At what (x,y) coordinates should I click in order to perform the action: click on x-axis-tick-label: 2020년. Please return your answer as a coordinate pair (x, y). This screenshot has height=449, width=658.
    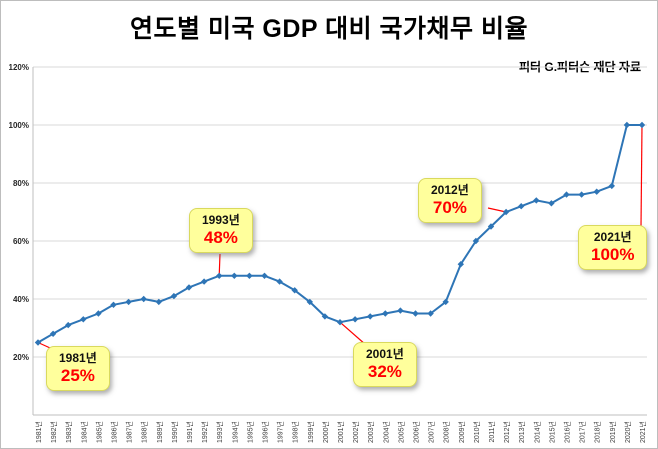
    Looking at the image, I should click on (627, 432).